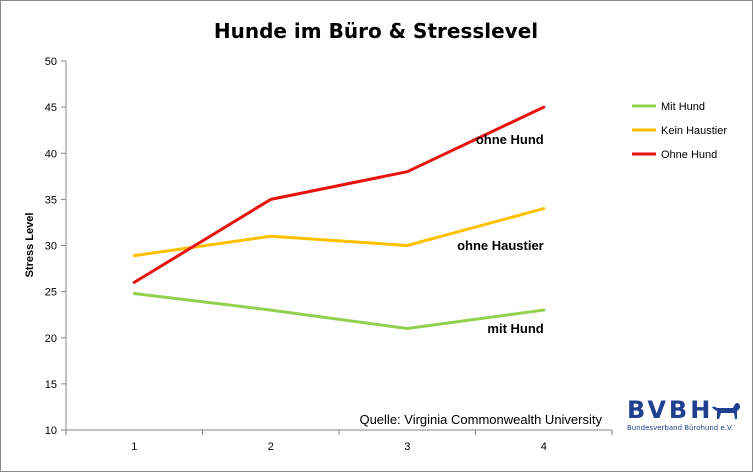 The width and height of the screenshot is (753, 472). What do you see at coordinates (480, 419) in the screenshot?
I see `source-note: Quelle: Virginia Commonwealth University` at bounding box center [480, 419].